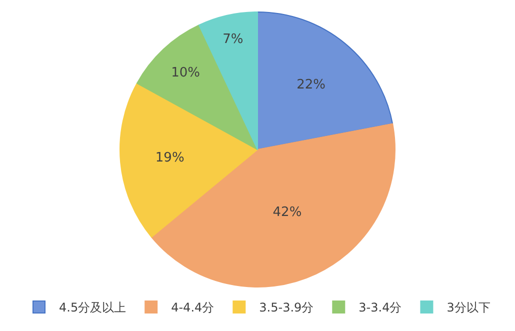  I want to click on data-label: 10%, so click(185, 72).